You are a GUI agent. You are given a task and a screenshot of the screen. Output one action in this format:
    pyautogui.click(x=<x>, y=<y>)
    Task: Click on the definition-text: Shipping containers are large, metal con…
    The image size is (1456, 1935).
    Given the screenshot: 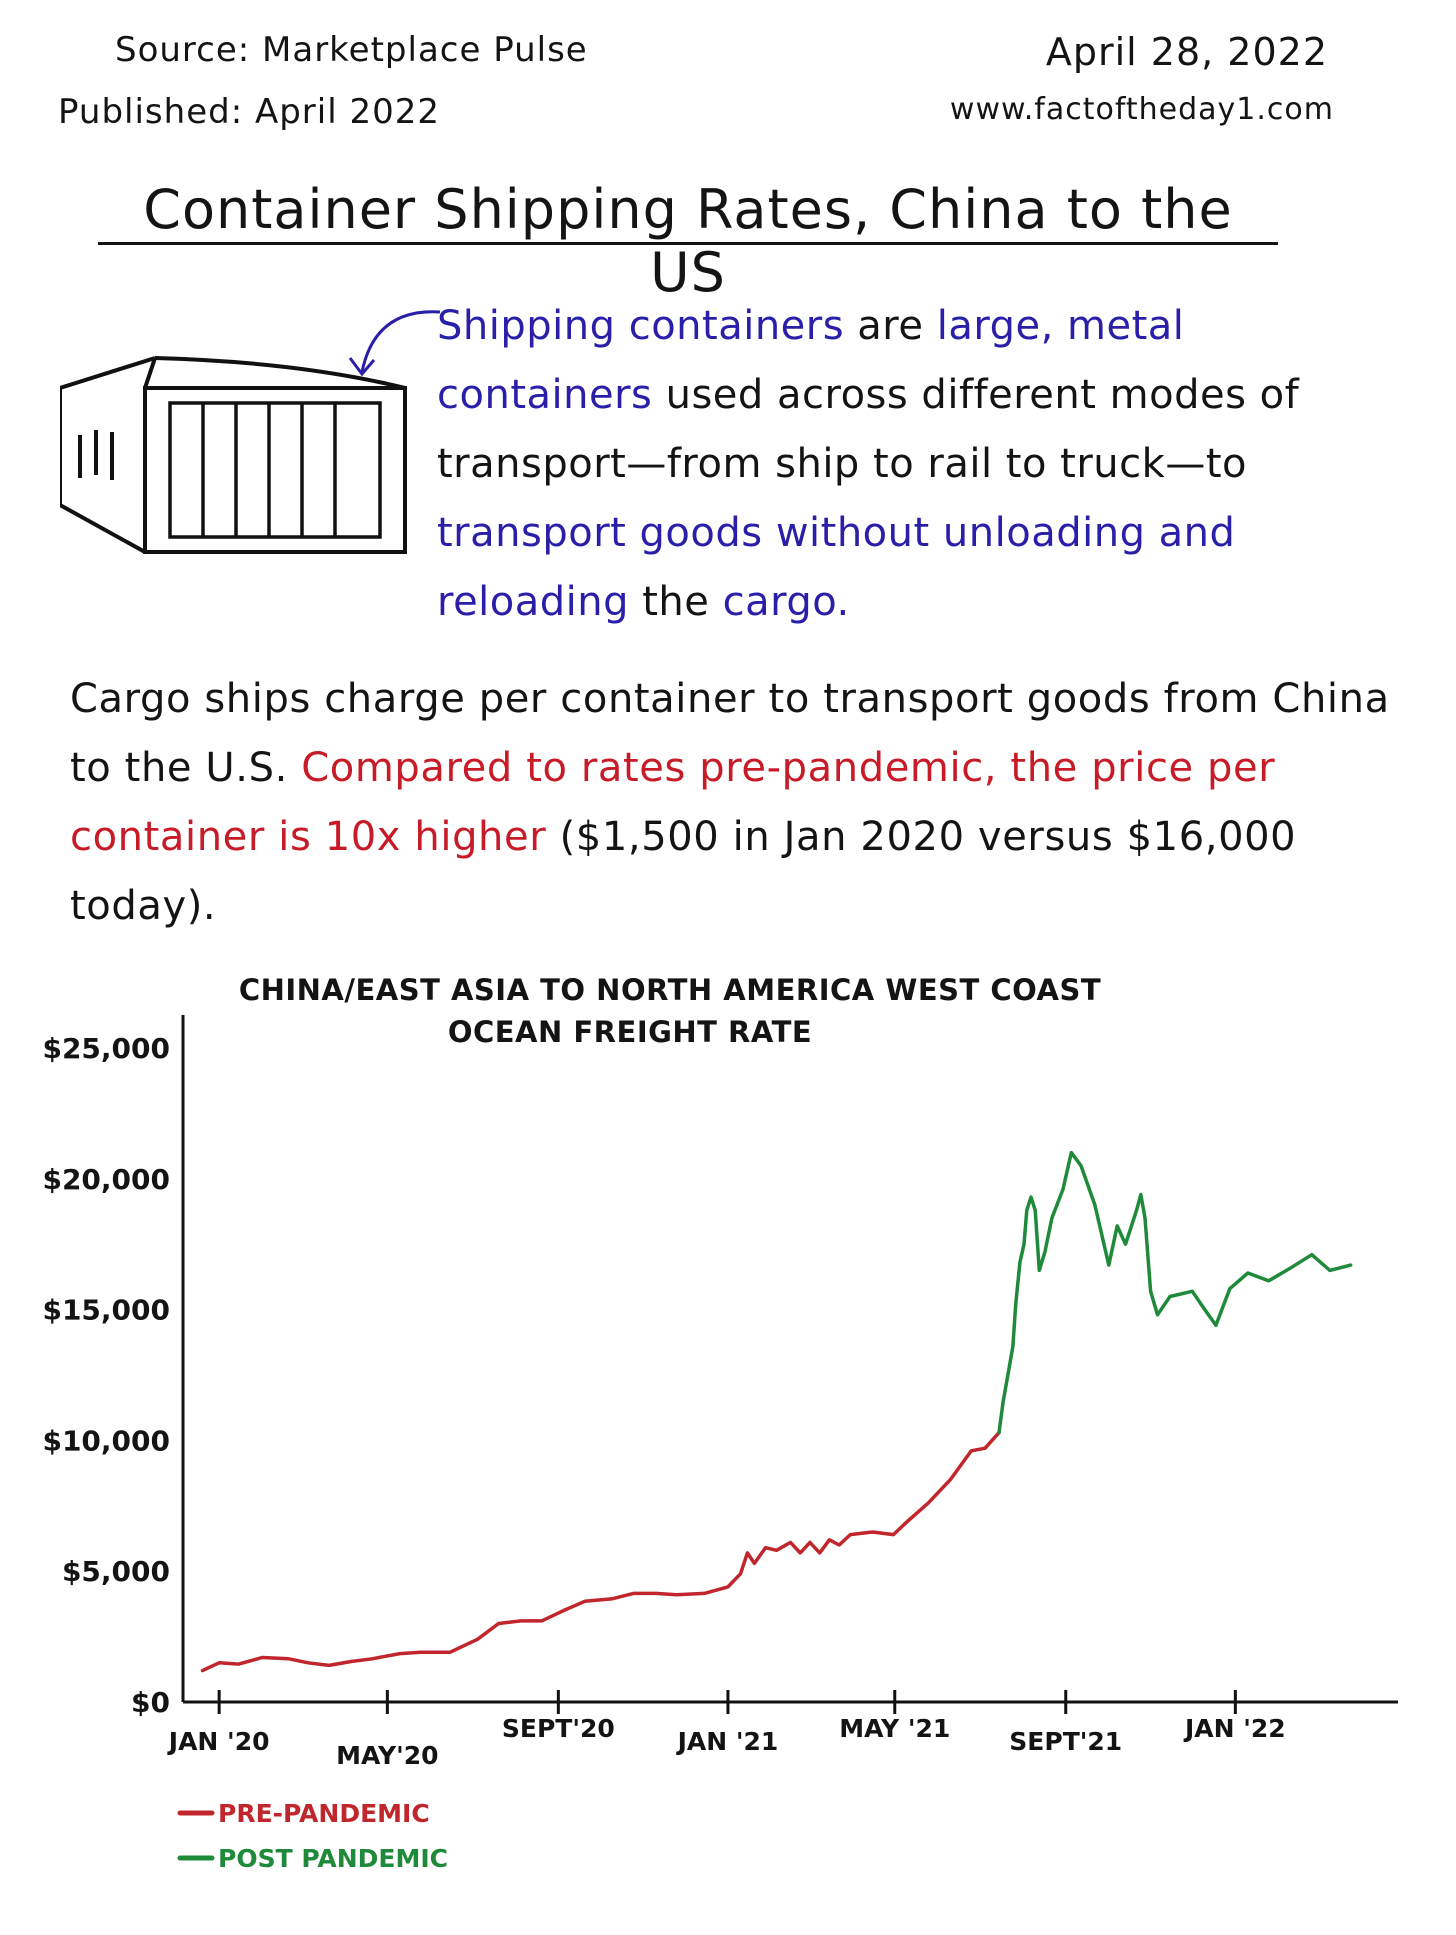 What is the action you would take?
    pyautogui.click(x=877, y=464)
    